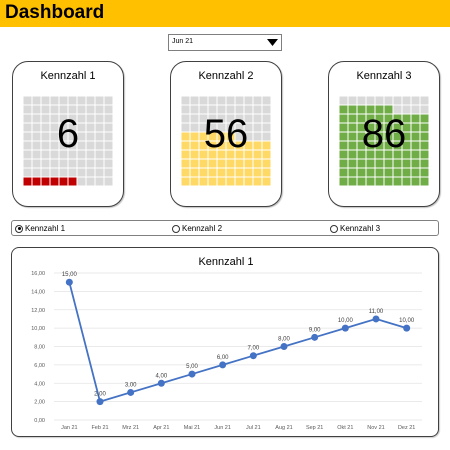 Image resolution: width=450 pixels, height=450 pixels. I want to click on radio-kennzahl-1: Kennzahl 1, so click(40, 228).